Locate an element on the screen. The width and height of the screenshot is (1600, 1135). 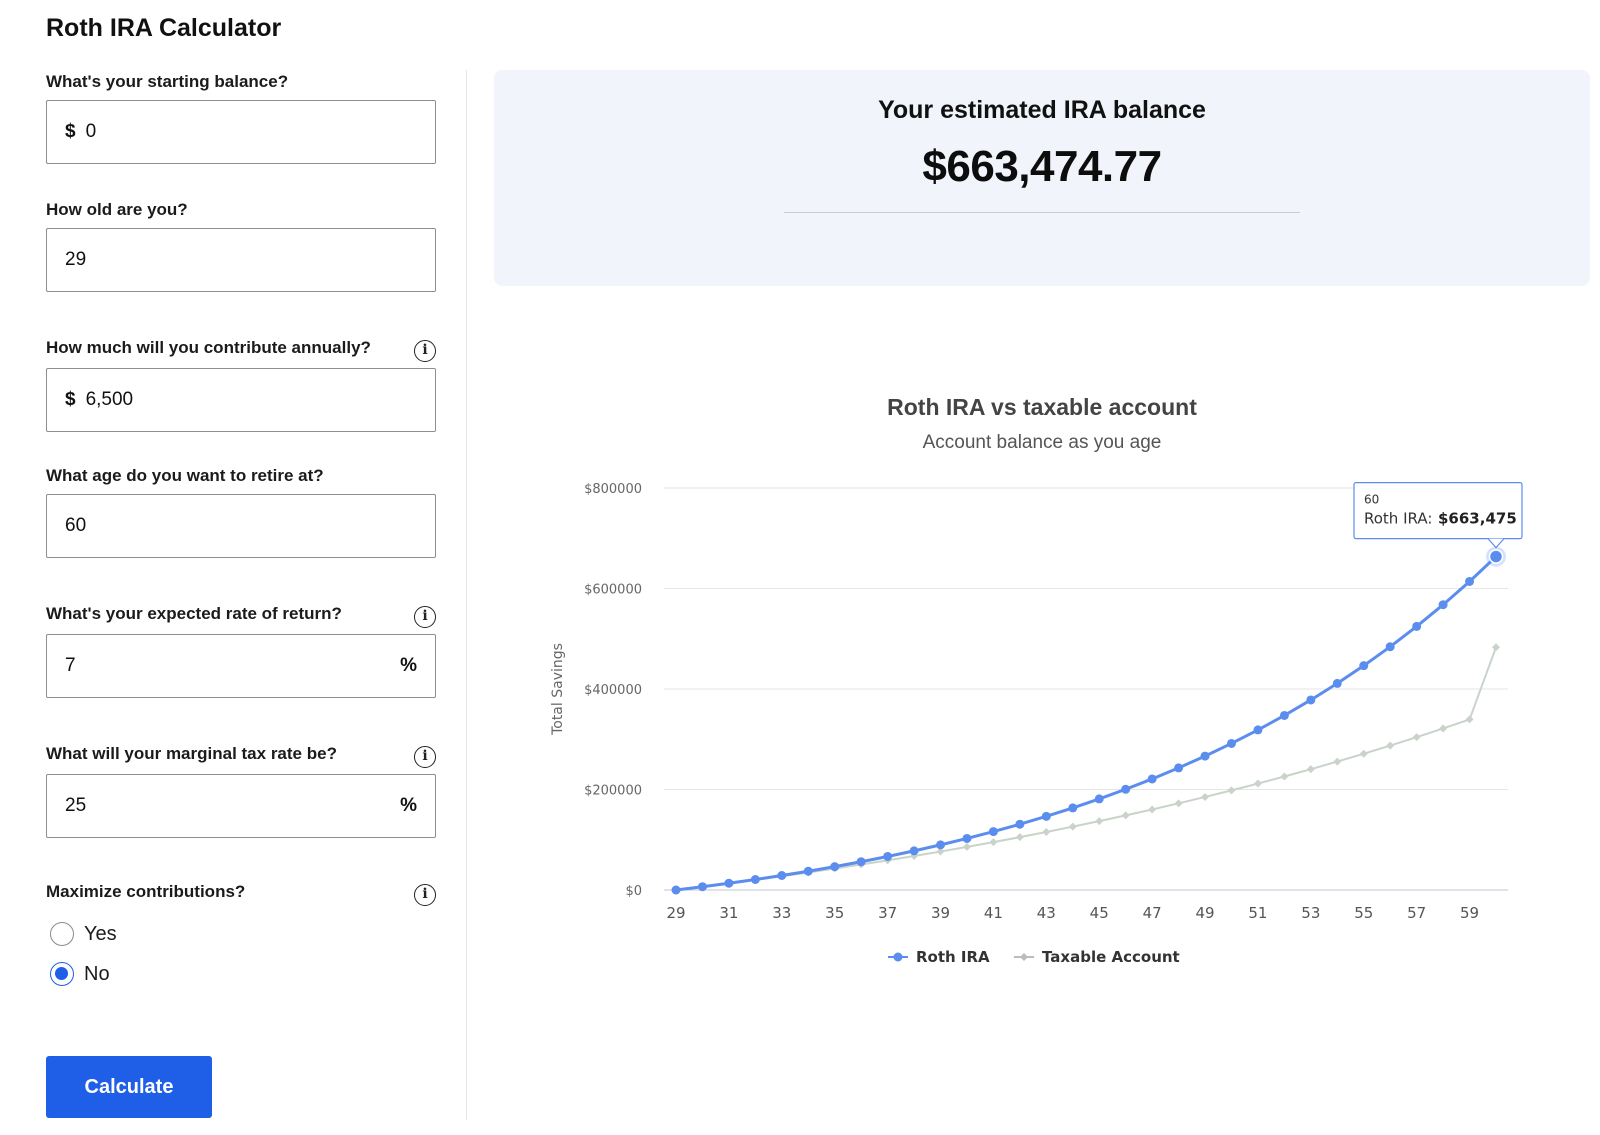
legend-item-taxable-account: Taxable Account is located at coordinates (1111, 957).